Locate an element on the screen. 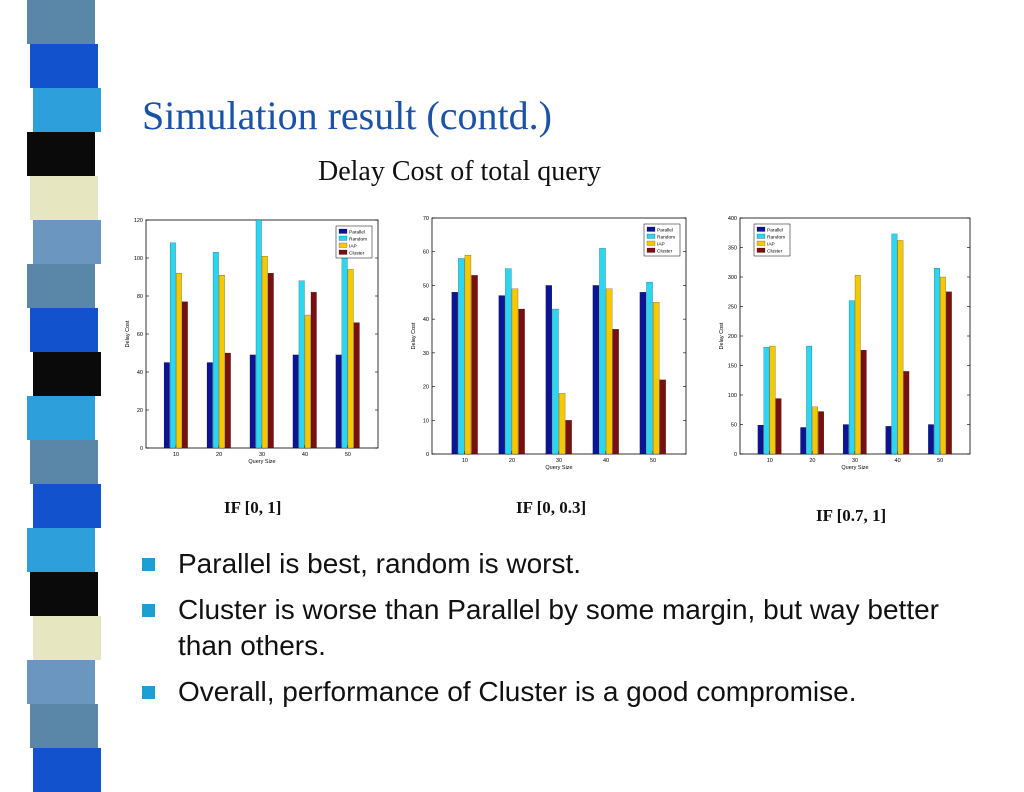 The width and height of the screenshot is (1024, 792). y-tick-label: 300 is located at coordinates (732, 278).